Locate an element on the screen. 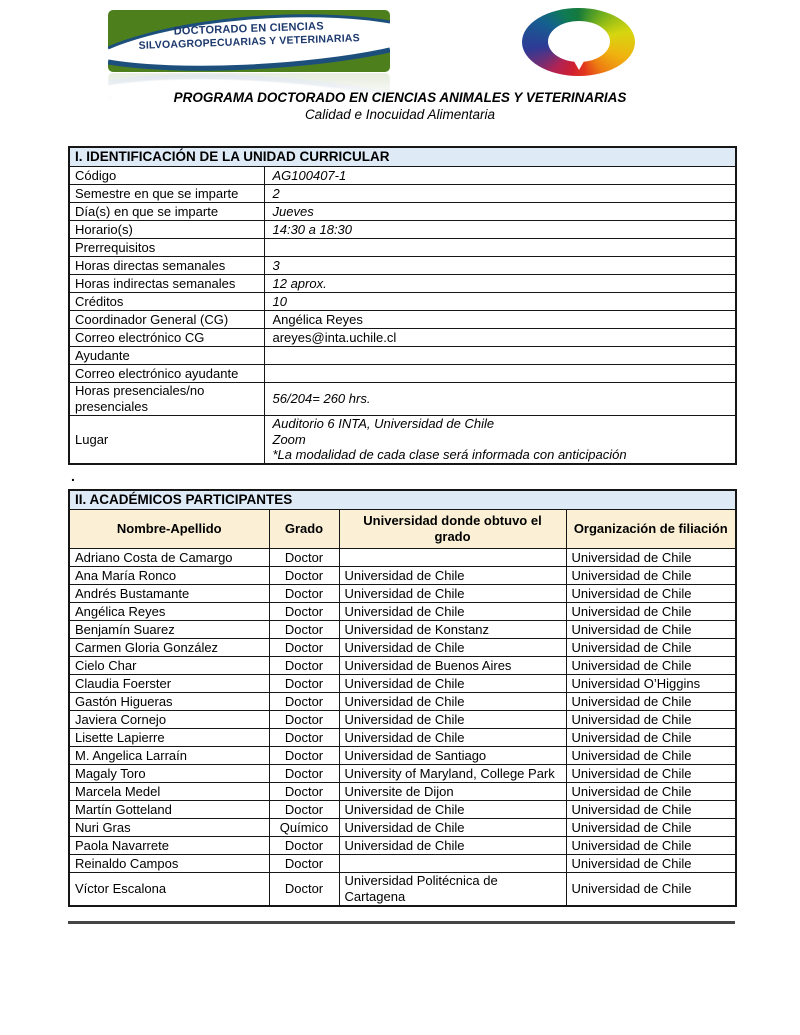  academic-name: Víctor Escalona is located at coordinates (169, 889).